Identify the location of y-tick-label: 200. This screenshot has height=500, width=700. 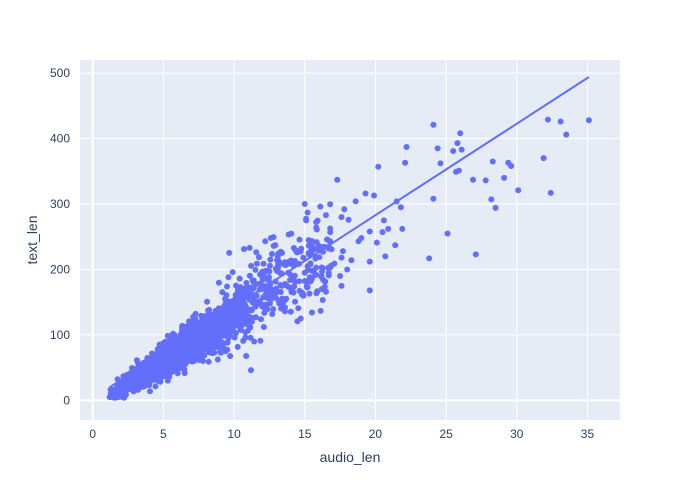
(60, 269).